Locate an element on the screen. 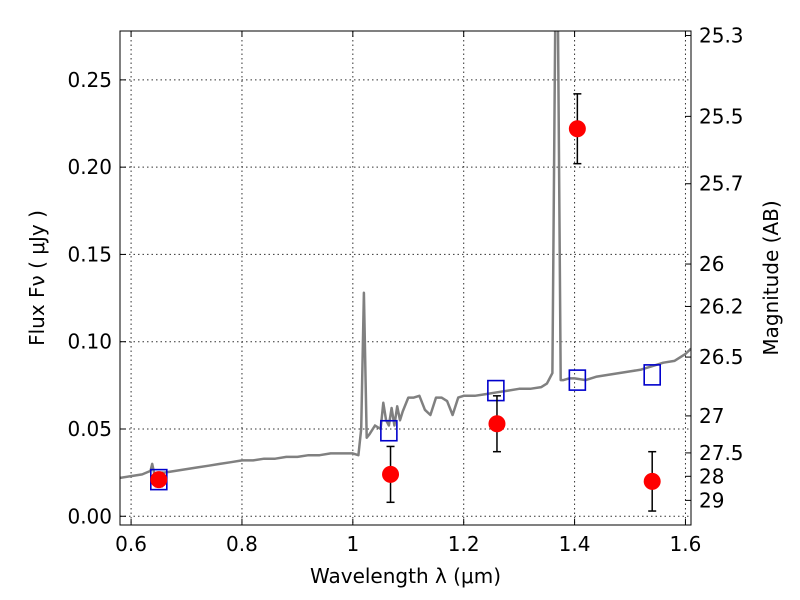  x-tick-label: 1 is located at coordinates (352, 544).